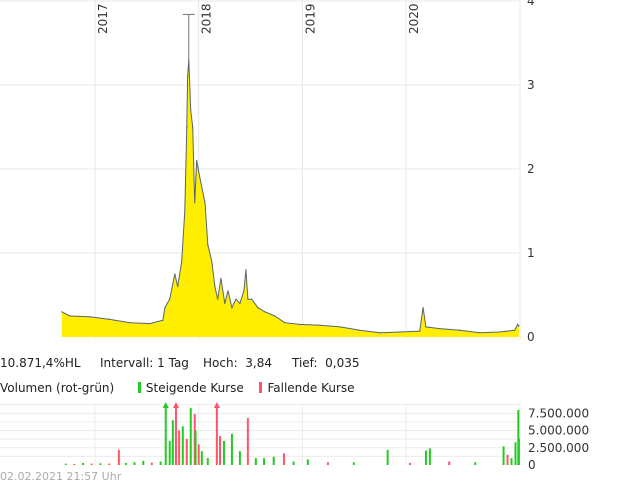 This screenshot has width=620, height=483. I want to click on high-stat: Hoch: 3,84, so click(237, 363).